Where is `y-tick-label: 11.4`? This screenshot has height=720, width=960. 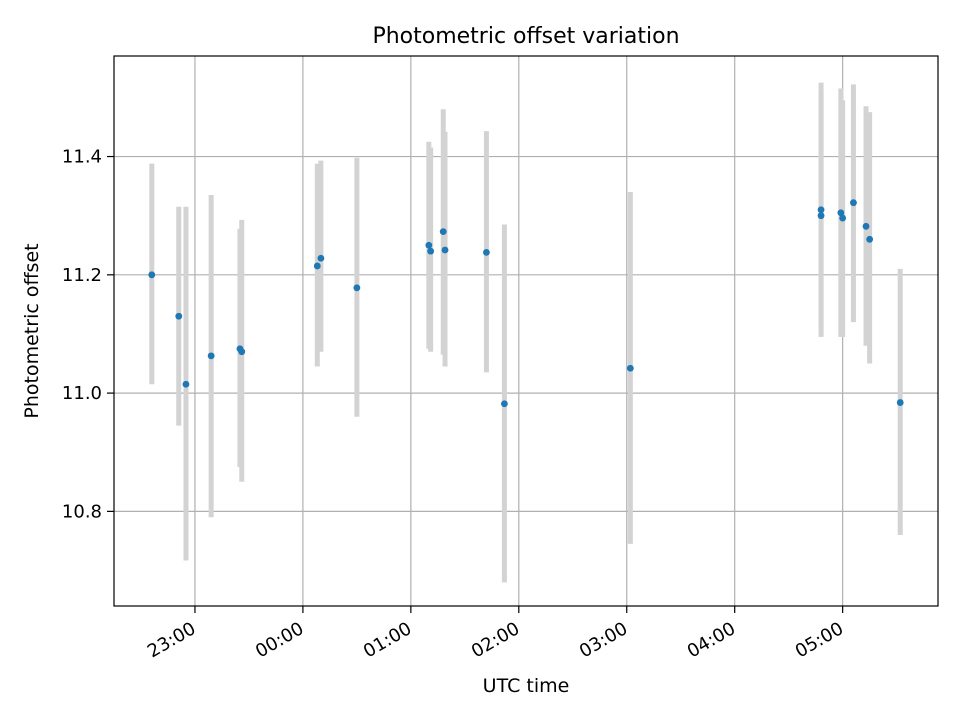 y-tick-label: 11.4 is located at coordinates (82, 157).